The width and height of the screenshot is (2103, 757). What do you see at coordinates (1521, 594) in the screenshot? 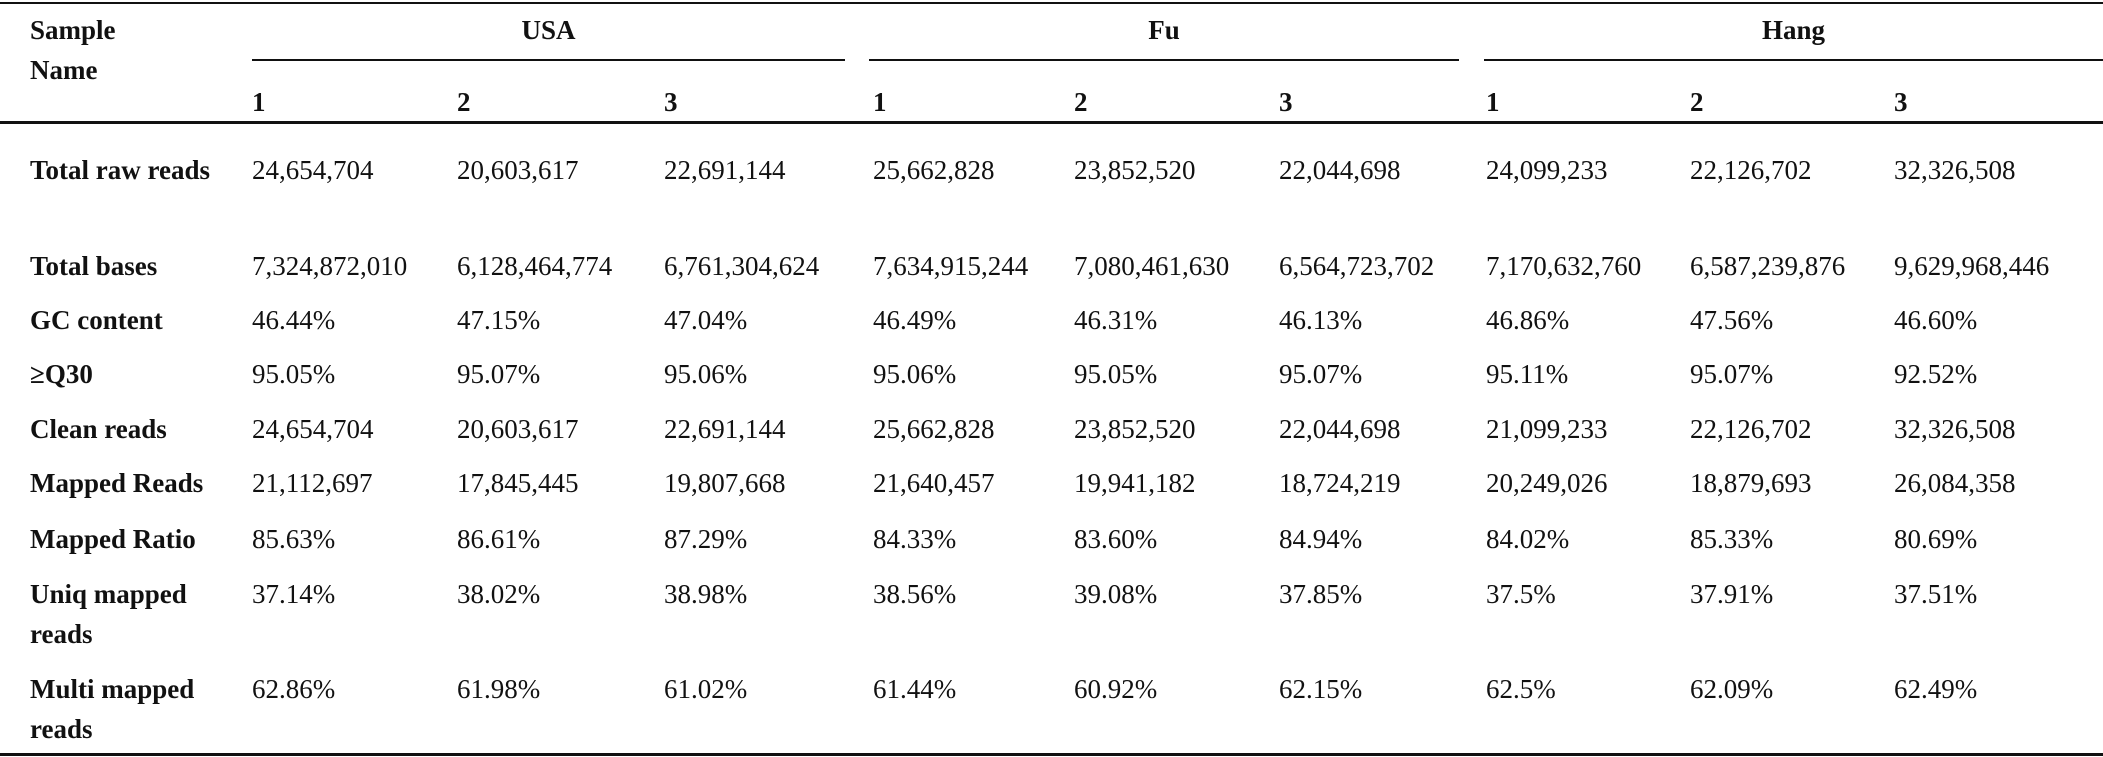
I see `cell: 37.5%` at bounding box center [1521, 594].